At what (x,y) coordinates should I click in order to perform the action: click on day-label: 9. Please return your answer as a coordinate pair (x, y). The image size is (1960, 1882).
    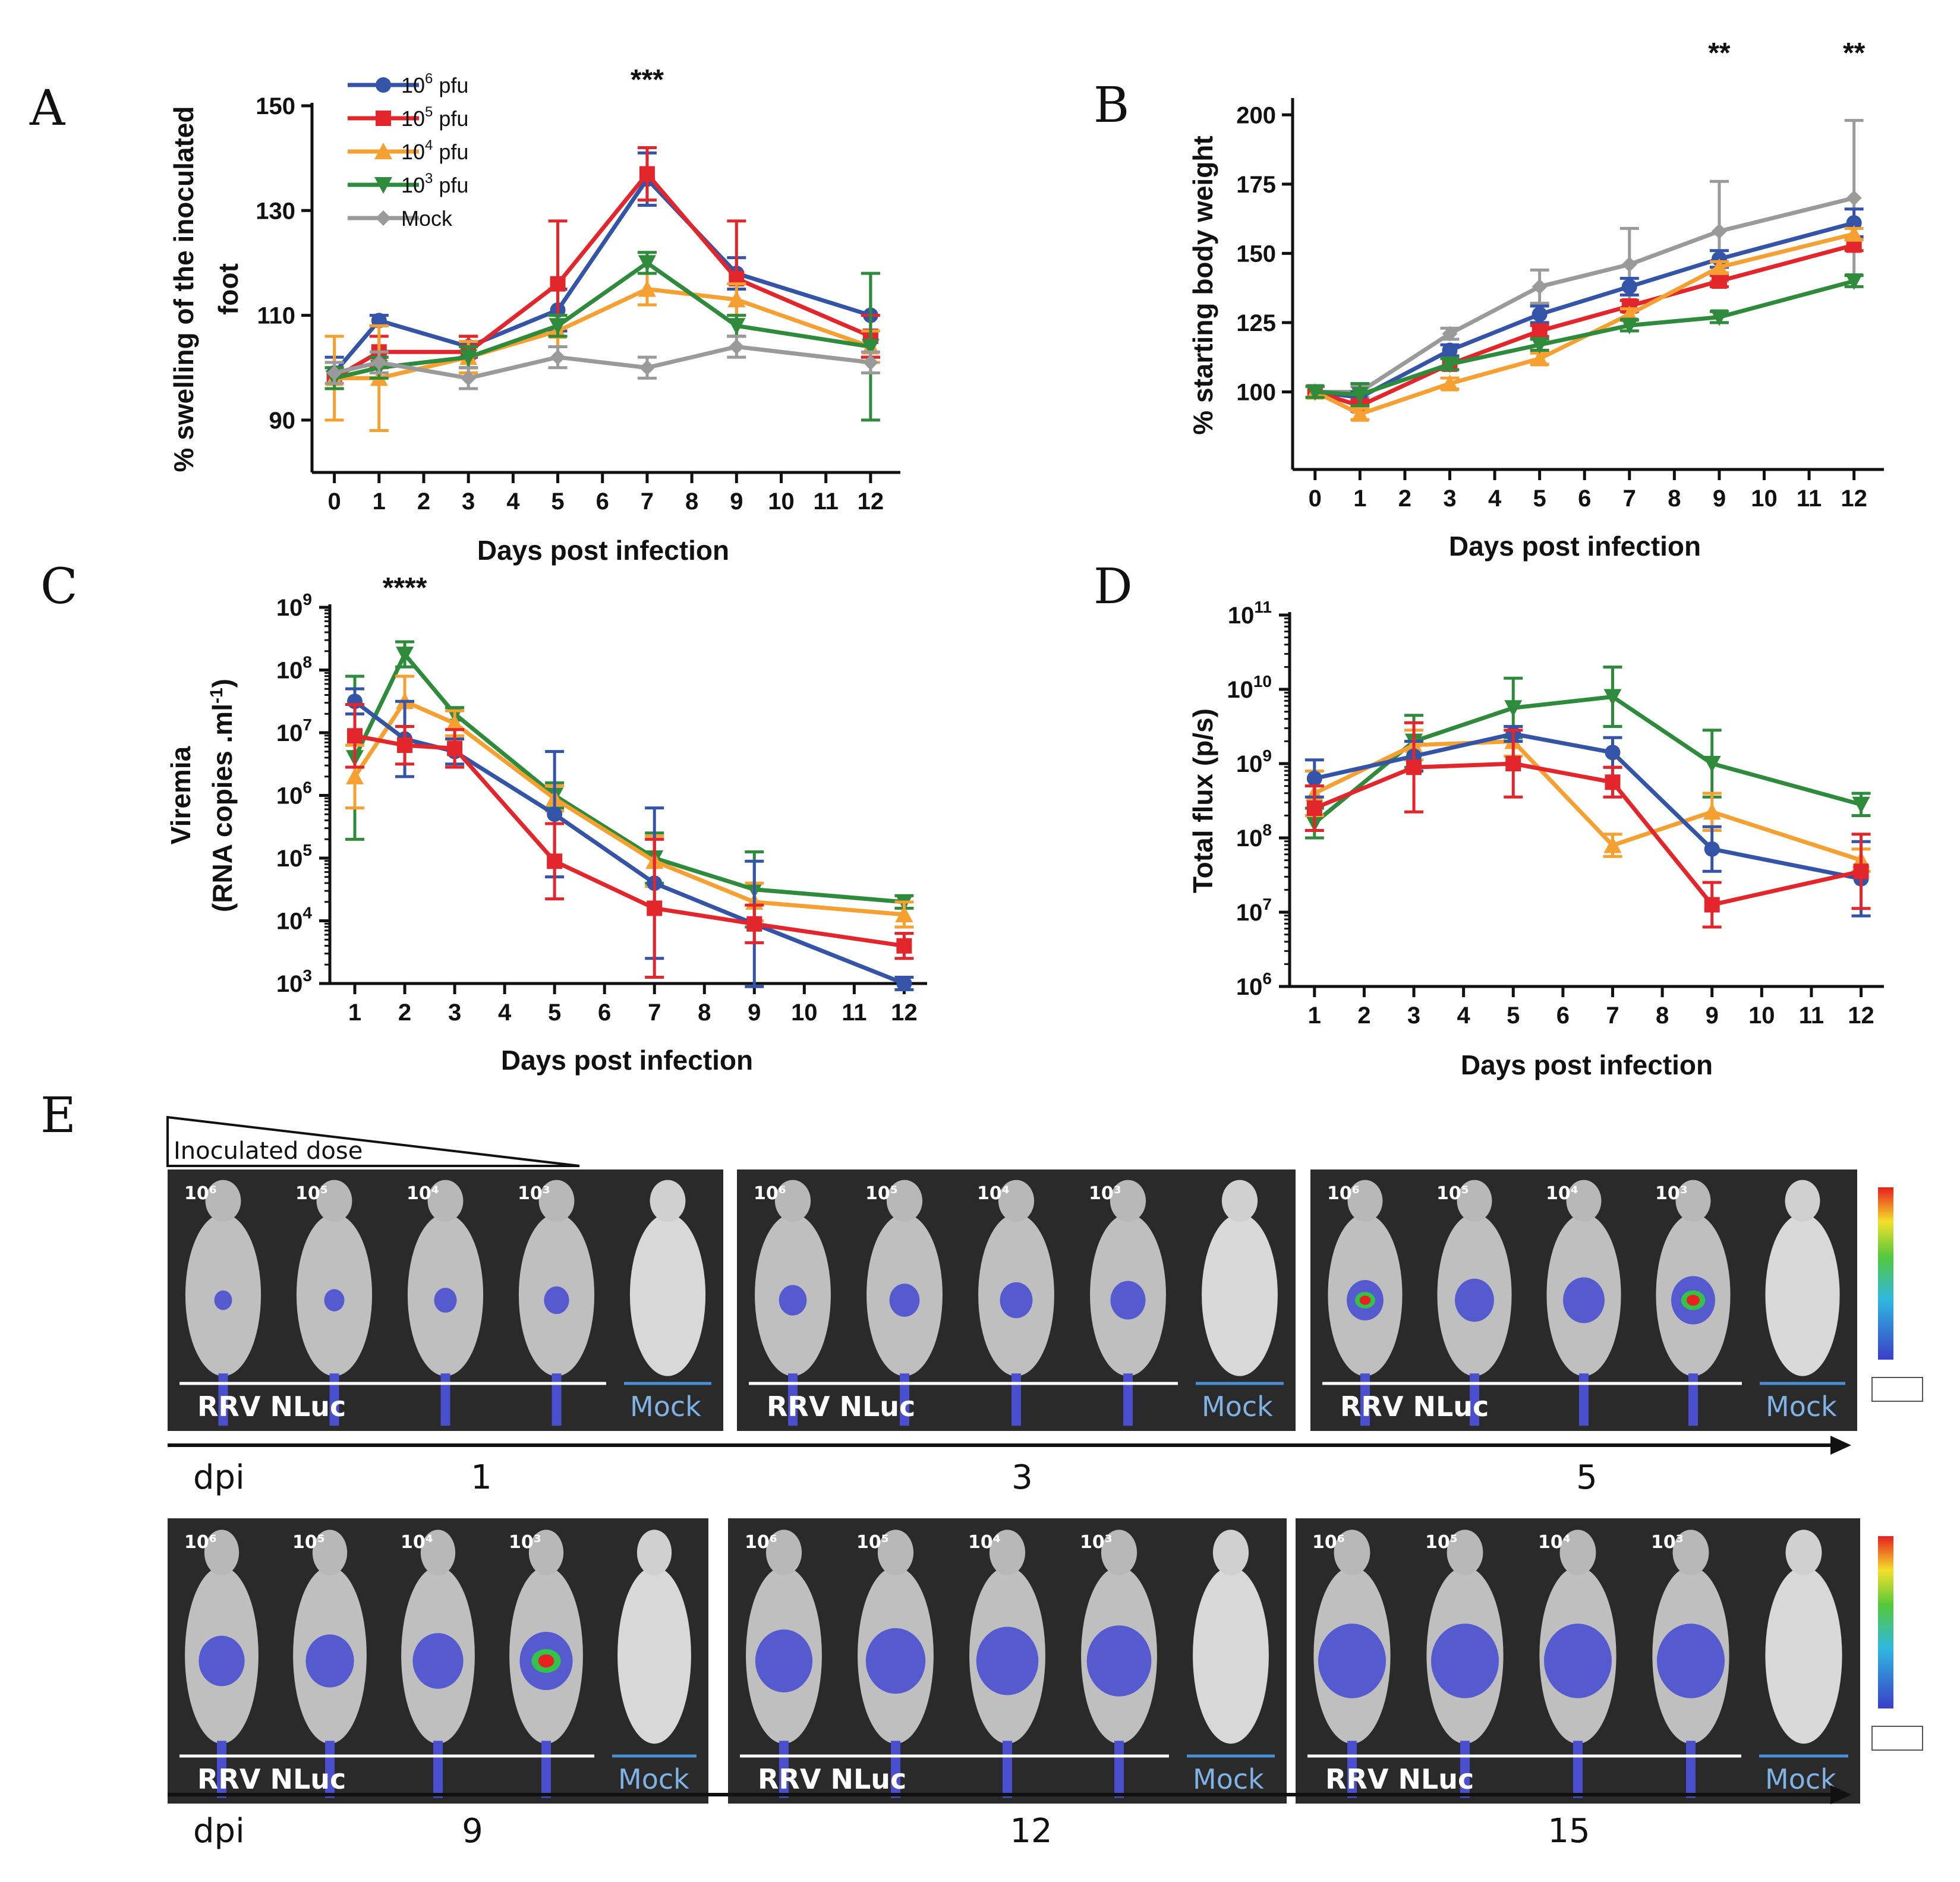
    Looking at the image, I should click on (472, 1832).